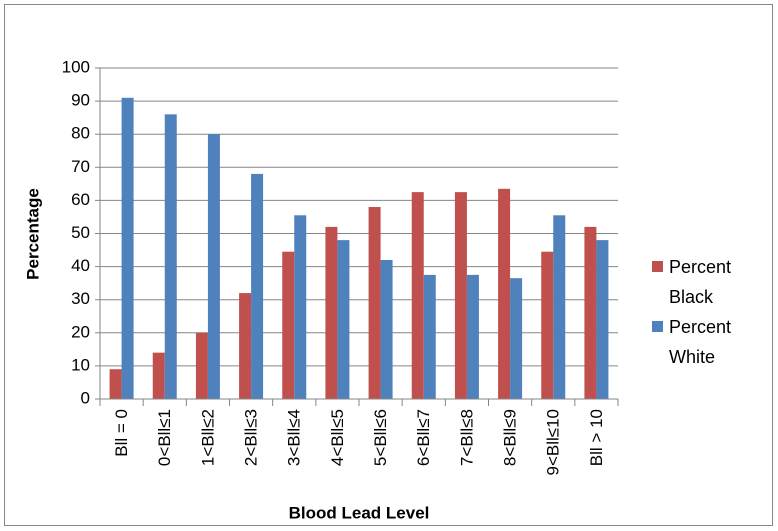  I want to click on x-tick-label: 5<Bll≤6, so click(380, 437).